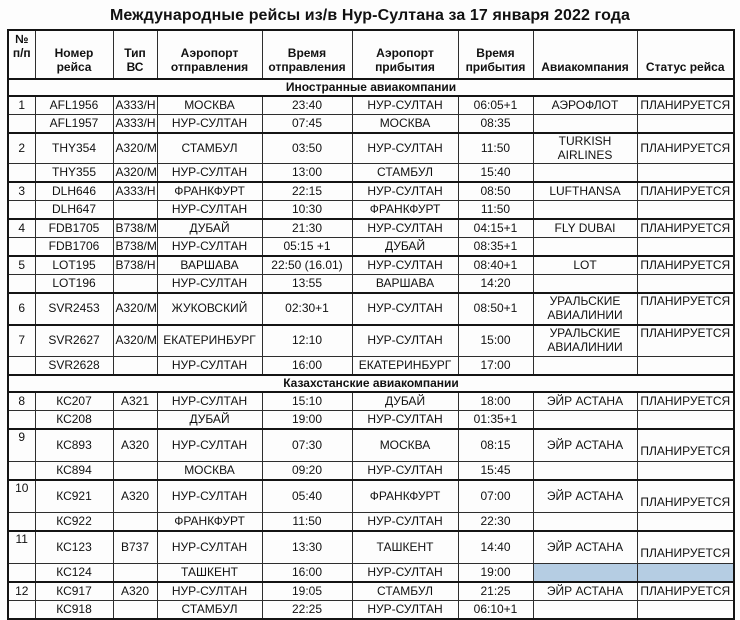 This screenshot has width=740, height=620. What do you see at coordinates (307, 471) in the screenshot?
I see `cell-departure-time: 09:20` at bounding box center [307, 471].